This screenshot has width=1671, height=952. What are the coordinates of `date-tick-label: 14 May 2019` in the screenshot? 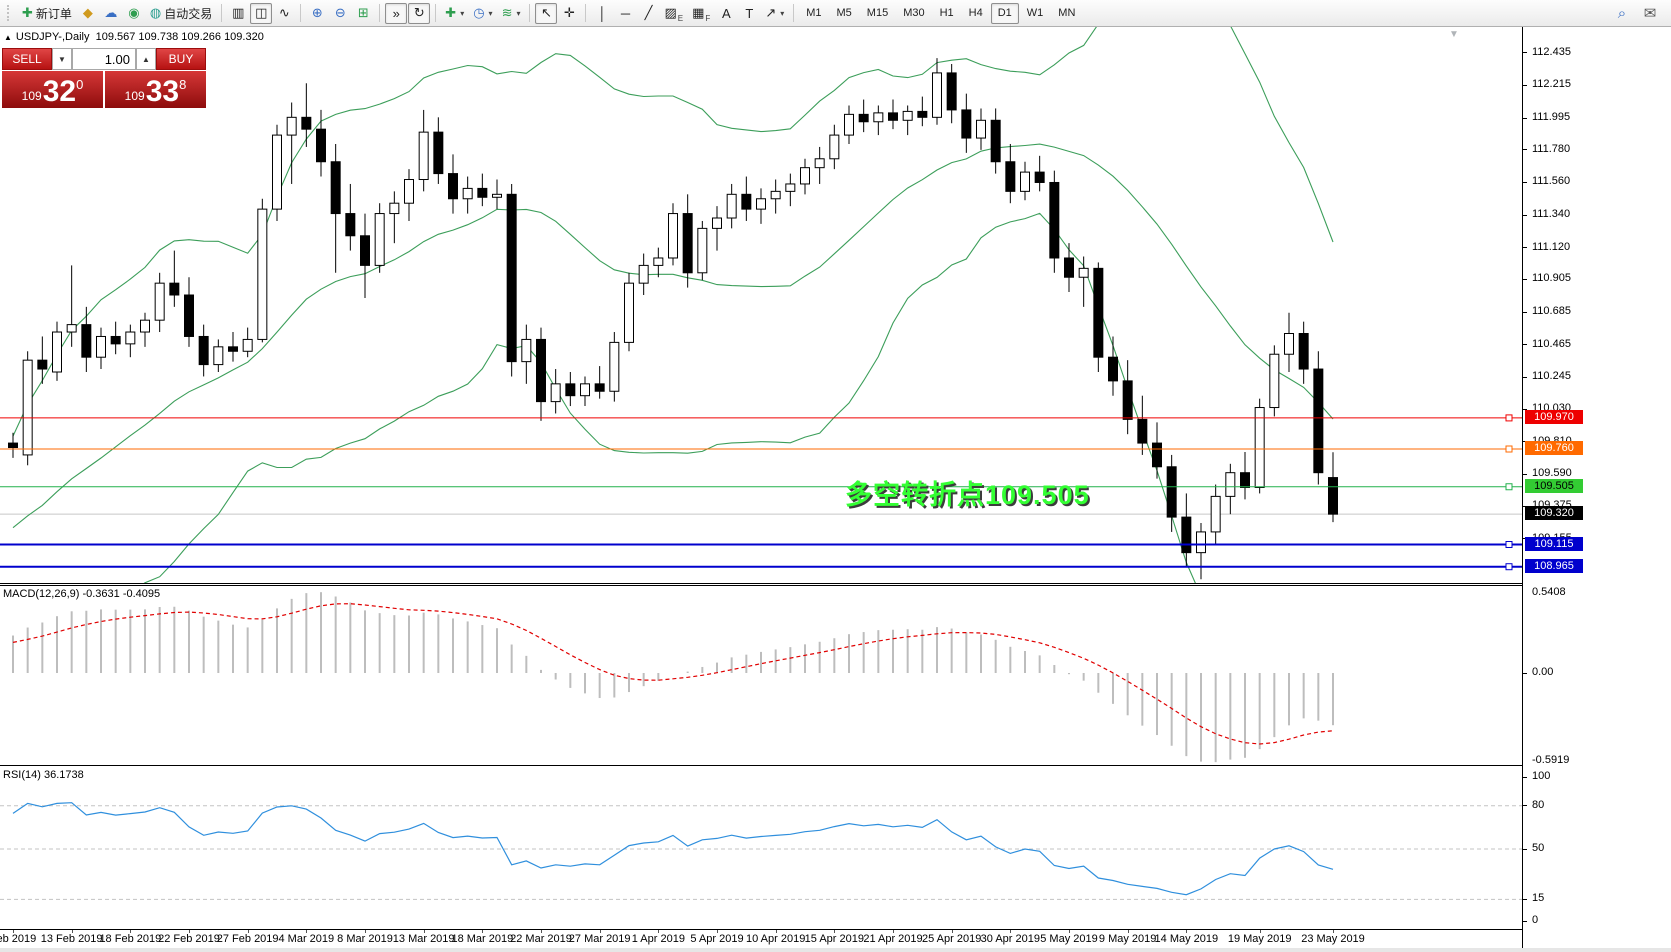 It's located at (1186, 939).